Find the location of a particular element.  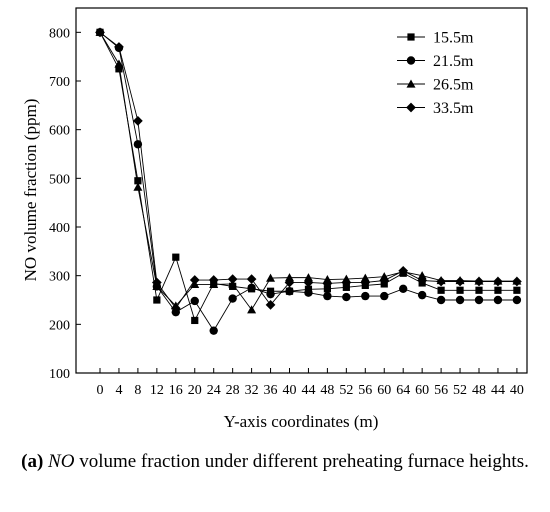

x-tick-label: 12 is located at coordinates (157, 390).